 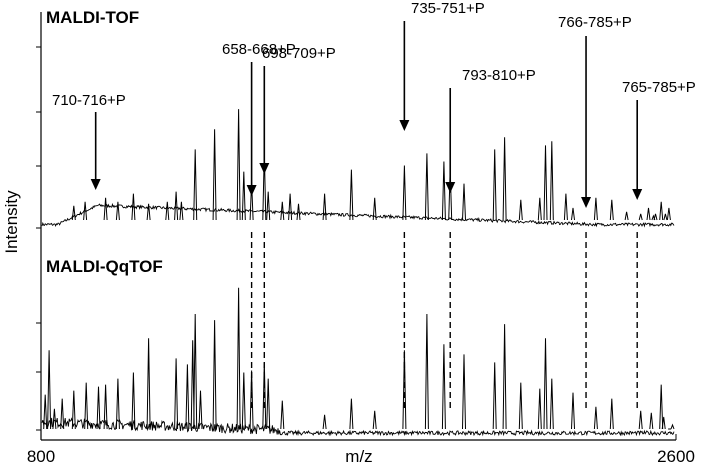 I want to click on panel-label: MALDI-TOF, so click(x=92, y=17).